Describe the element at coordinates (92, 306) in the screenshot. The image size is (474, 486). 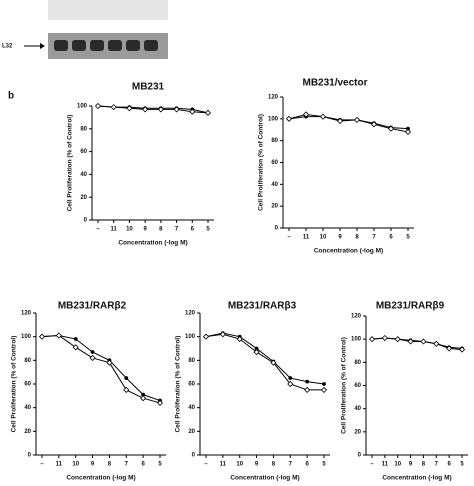
I see `chart-title: MB231/RARβ2` at that location.